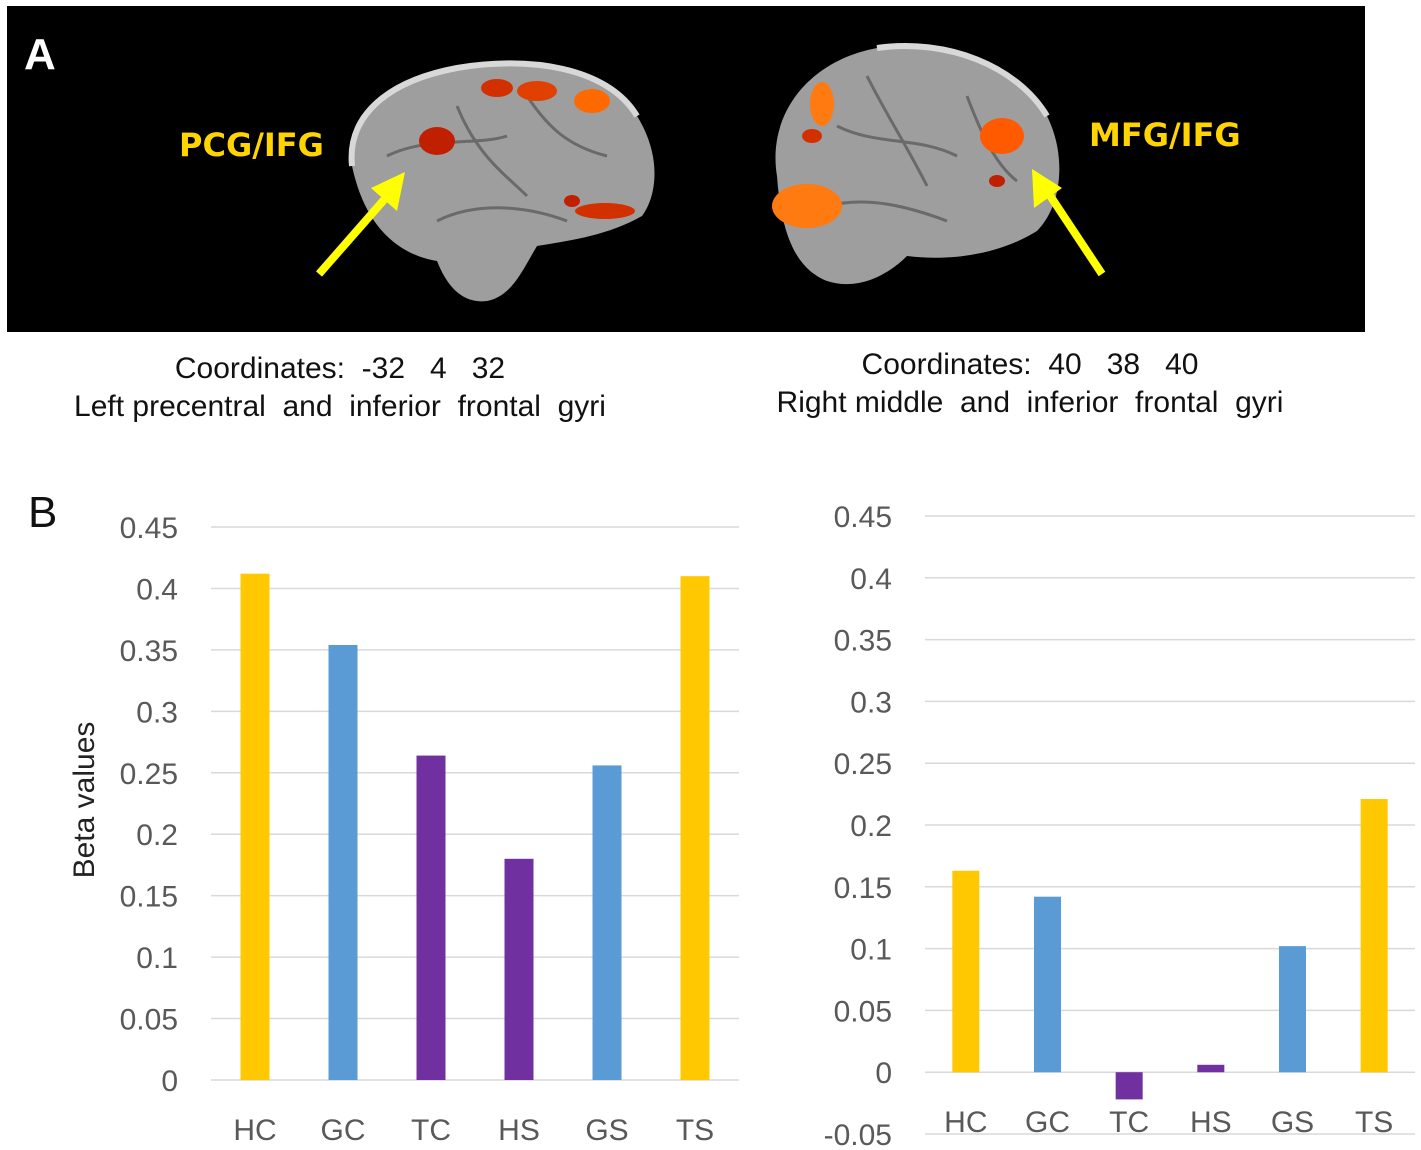 This screenshot has height=1150, width=1421. I want to click on brain-render, so click(710, 172).